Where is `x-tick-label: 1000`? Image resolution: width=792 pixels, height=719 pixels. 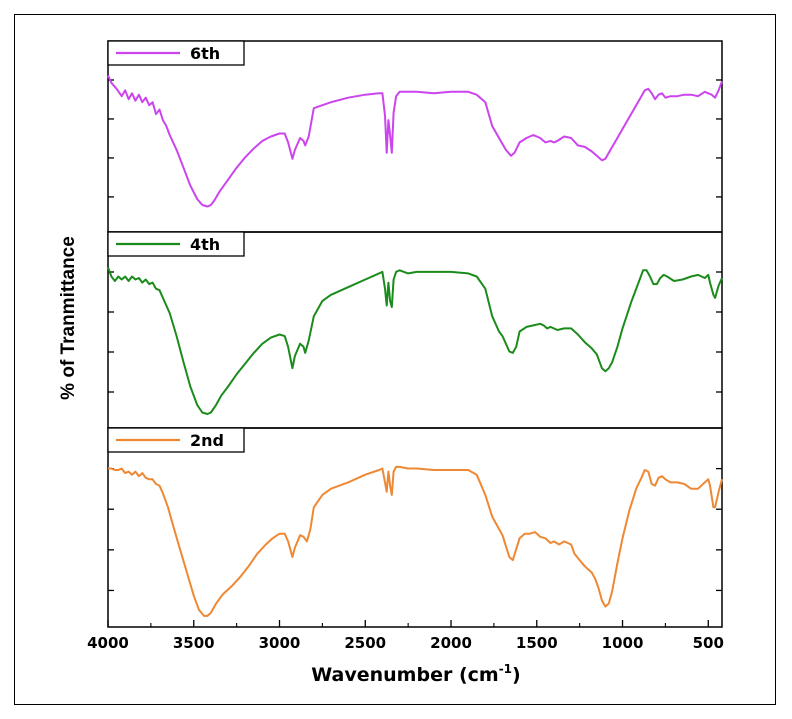
x-tick-label: 1000 is located at coordinates (623, 643).